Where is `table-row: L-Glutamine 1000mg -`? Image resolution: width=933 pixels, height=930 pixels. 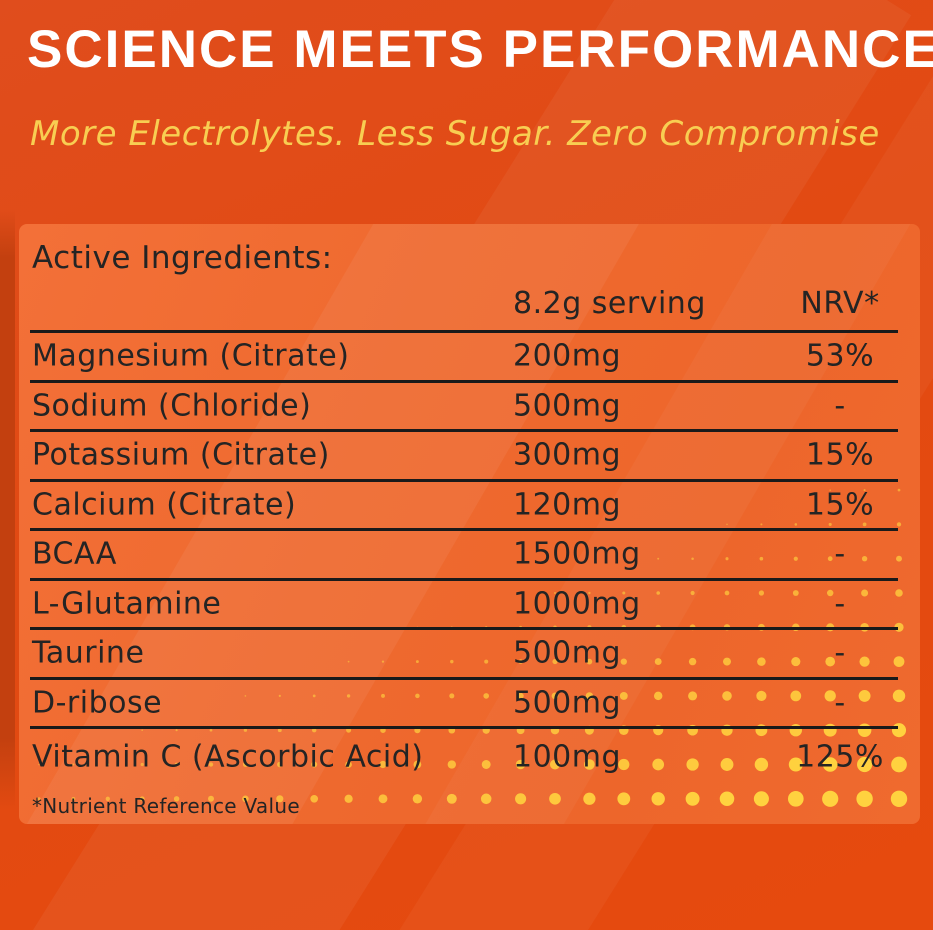
table-row: L-Glutamine 1000mg - is located at coordinates (464, 602).